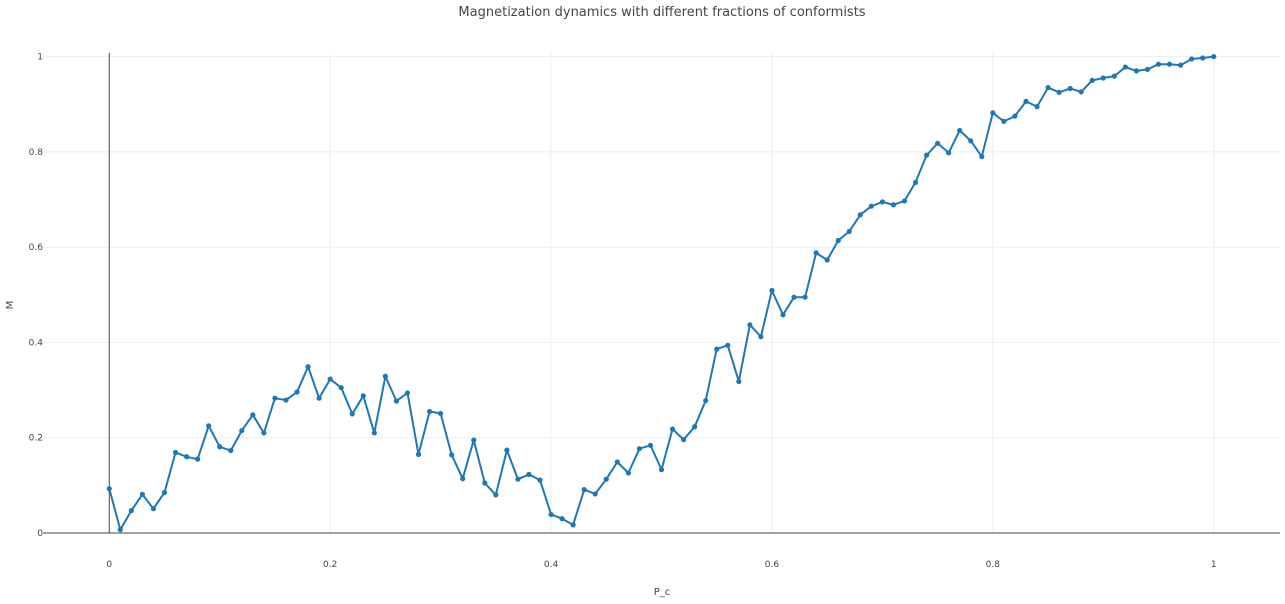 The image size is (1285, 604). I want to click on y-tick-label: 0.8, so click(36, 153).